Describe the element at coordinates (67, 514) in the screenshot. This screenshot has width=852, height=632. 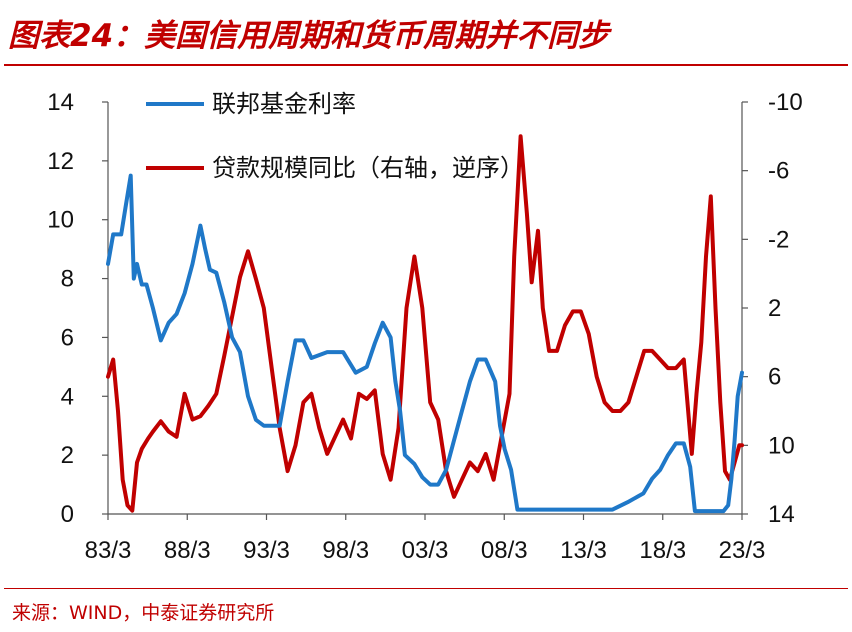
I see `left-axis-tick-label: 0` at that location.